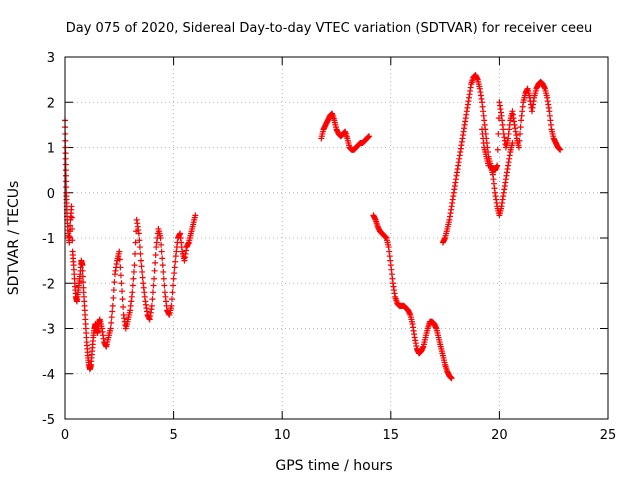 The image size is (640, 480). Describe the element at coordinates (51, 149) in the screenshot. I see `y-tick-label: 1` at that location.